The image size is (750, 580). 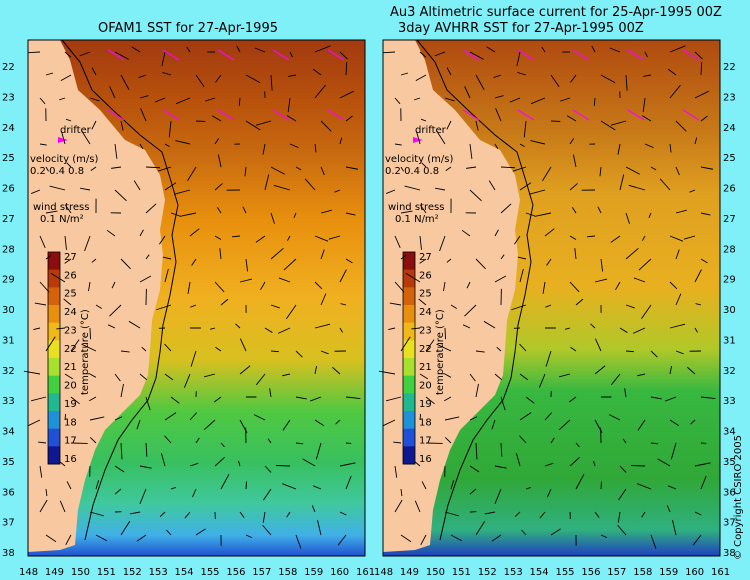 I want to click on left-x-tick-label: 154, so click(x=184, y=572).